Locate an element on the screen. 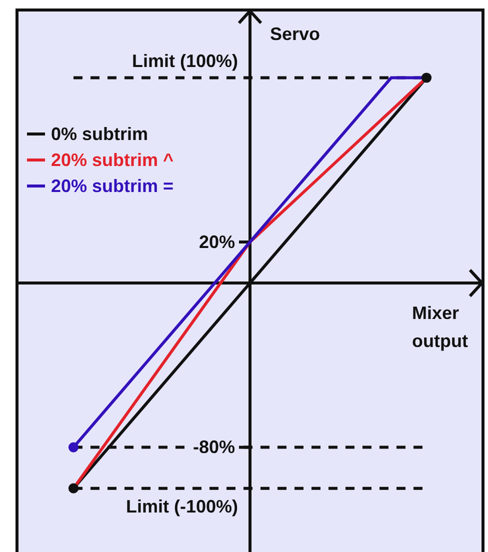  x-axis-title: Mixer output is located at coordinates (440, 327).